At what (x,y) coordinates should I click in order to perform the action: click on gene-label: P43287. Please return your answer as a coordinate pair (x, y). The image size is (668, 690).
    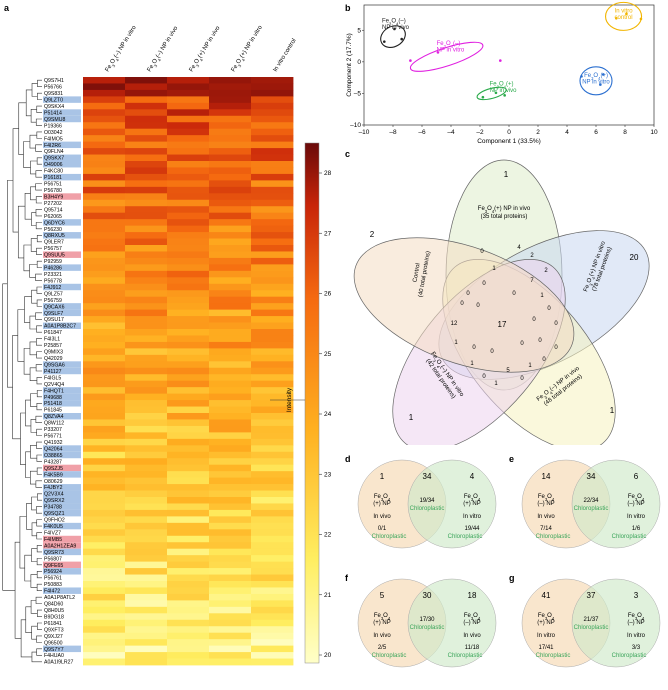
    Looking at the image, I should click on (53, 462).